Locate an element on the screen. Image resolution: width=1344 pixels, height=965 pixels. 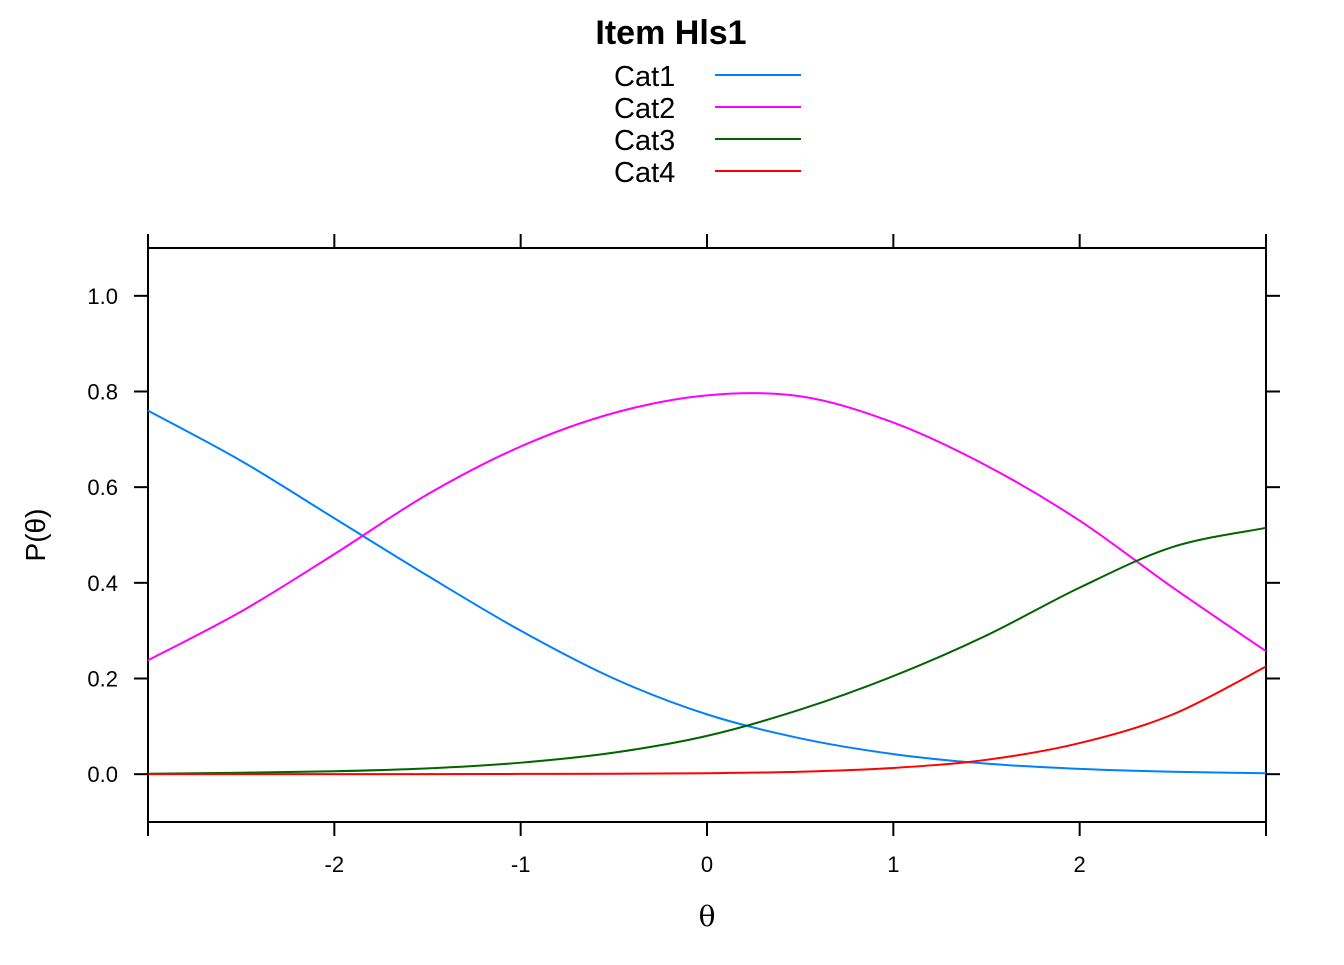
y-tick-label: 1.0 is located at coordinates (102, 296).